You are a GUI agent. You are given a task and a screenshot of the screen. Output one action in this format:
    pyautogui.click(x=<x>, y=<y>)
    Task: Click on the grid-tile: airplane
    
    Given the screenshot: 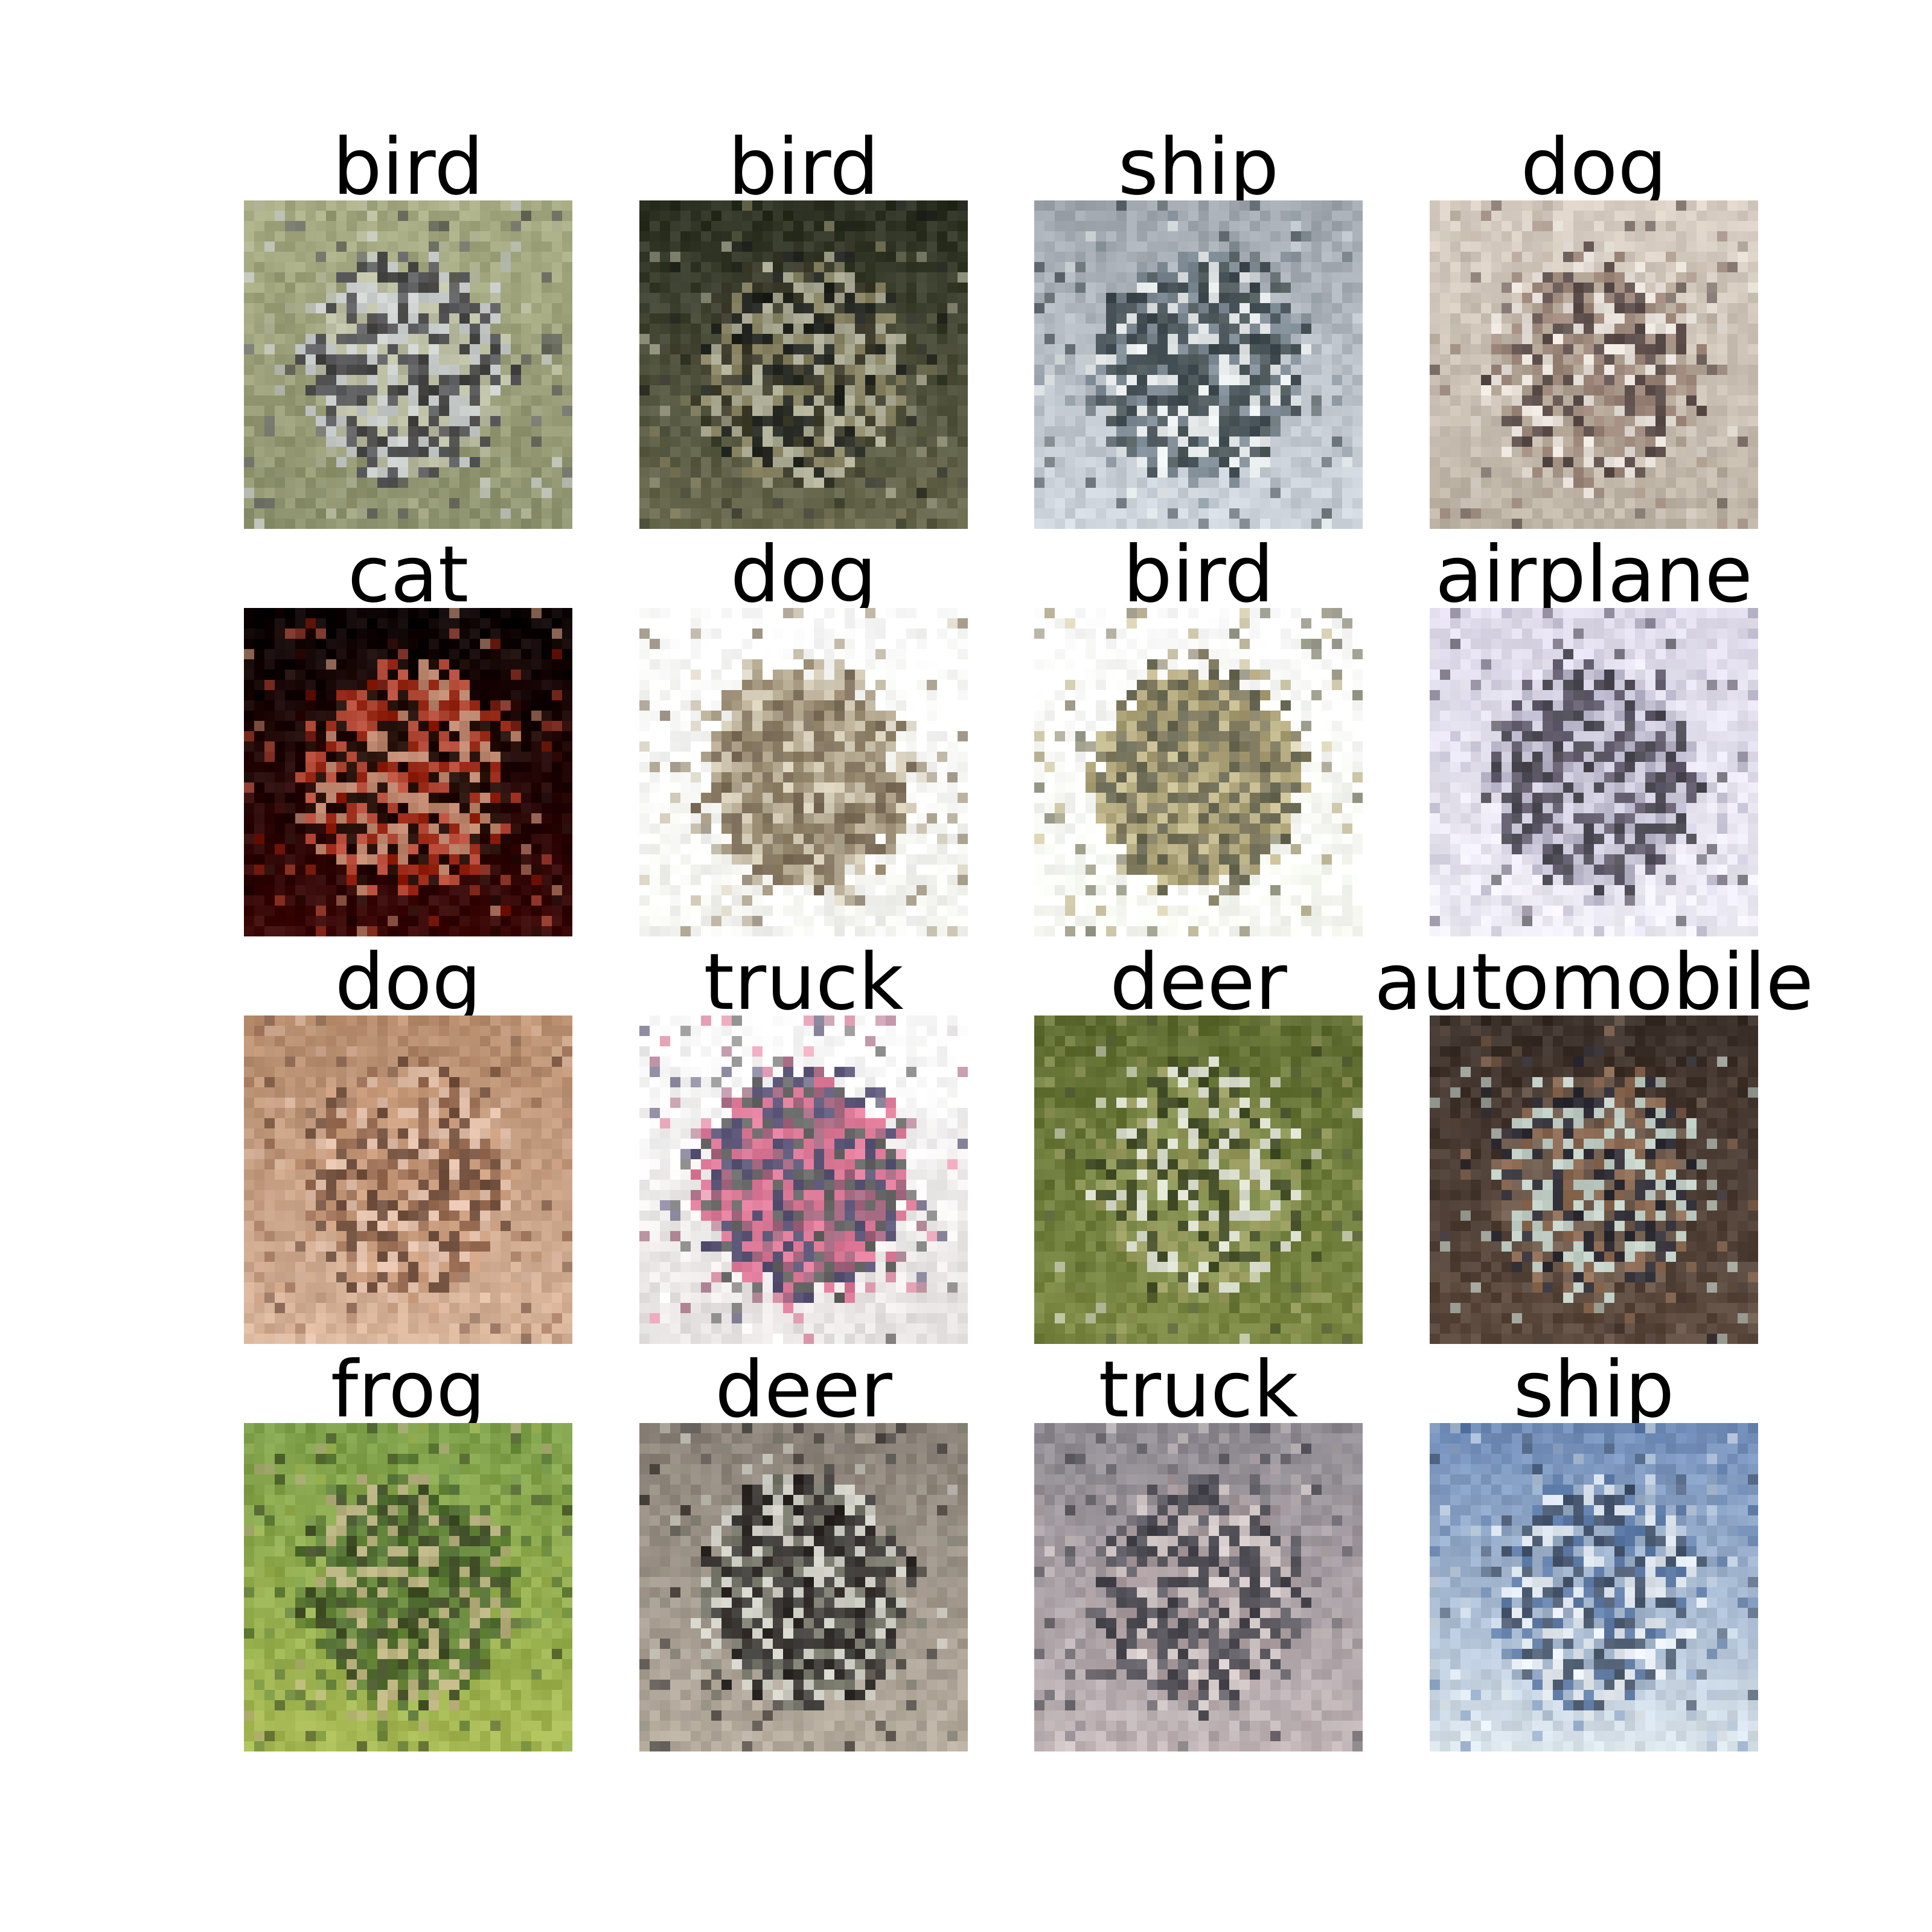 What is the action you would take?
    pyautogui.click(x=1594, y=733)
    